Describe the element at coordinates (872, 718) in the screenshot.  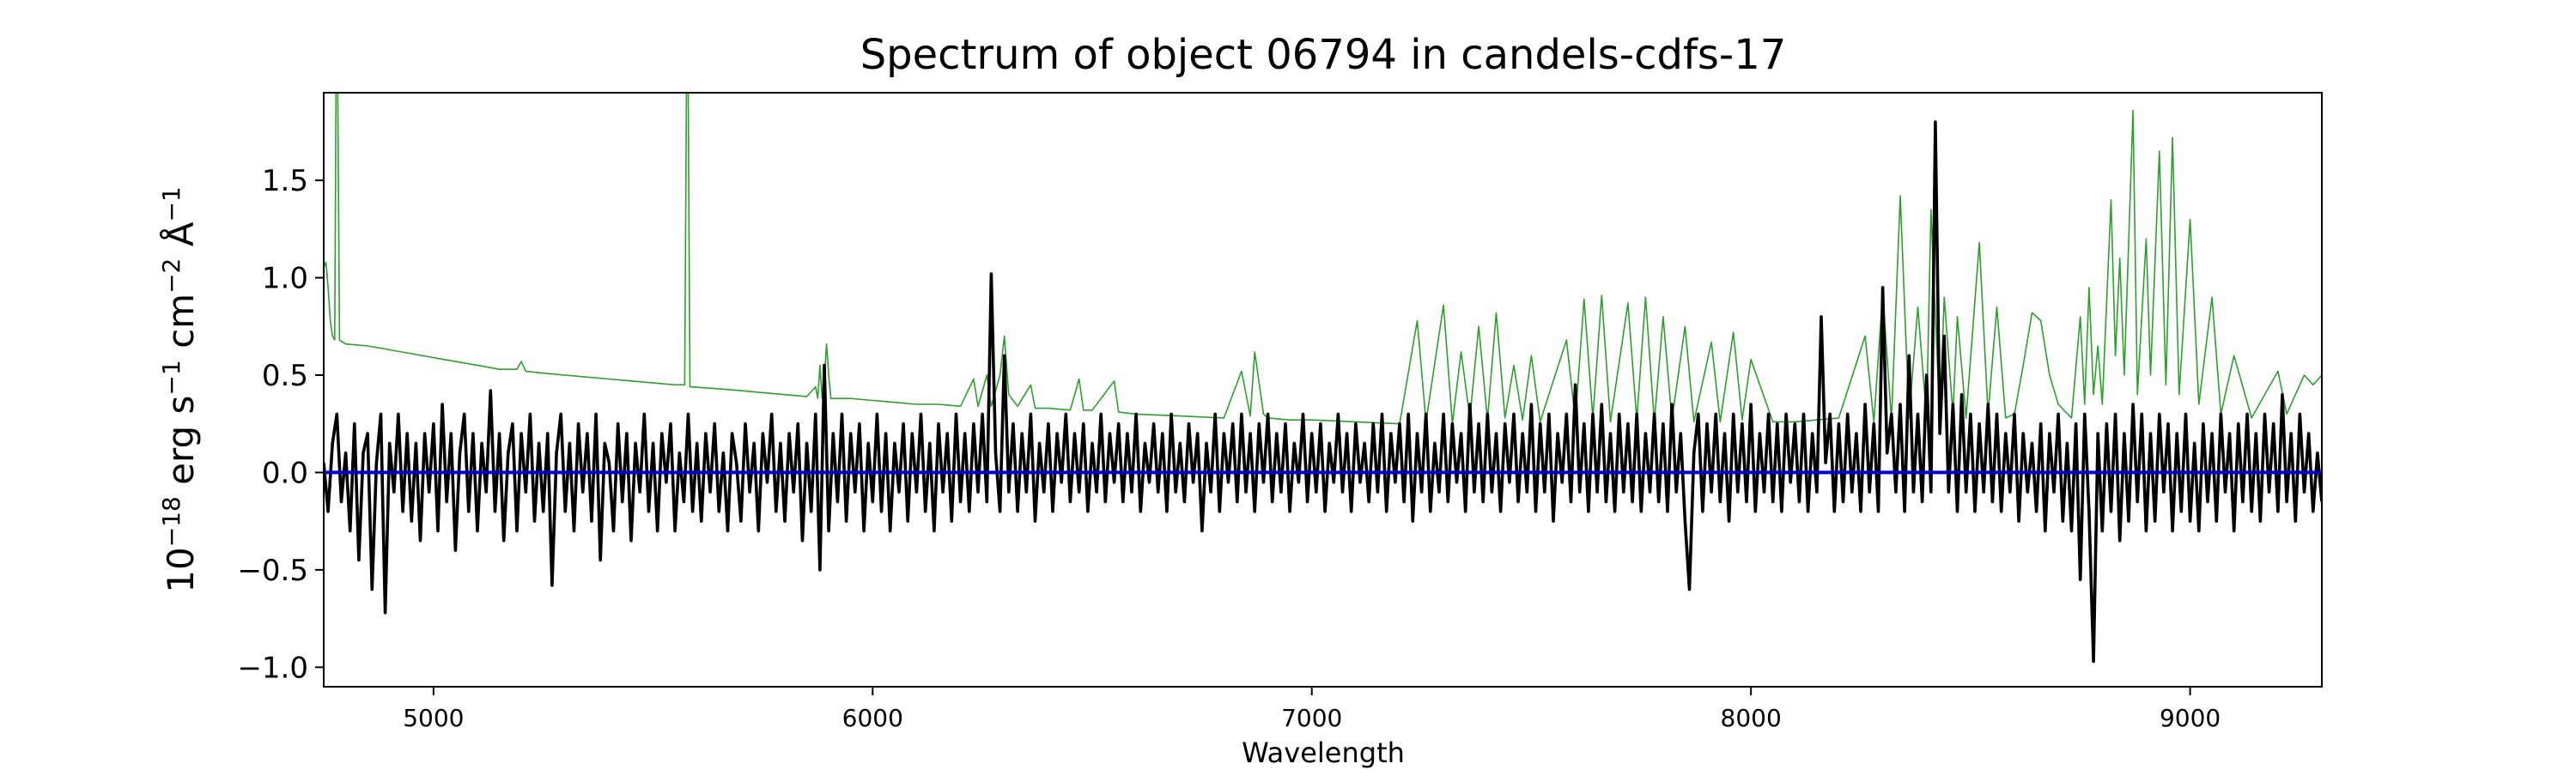
I see `x-tick-label-1: 6000` at that location.